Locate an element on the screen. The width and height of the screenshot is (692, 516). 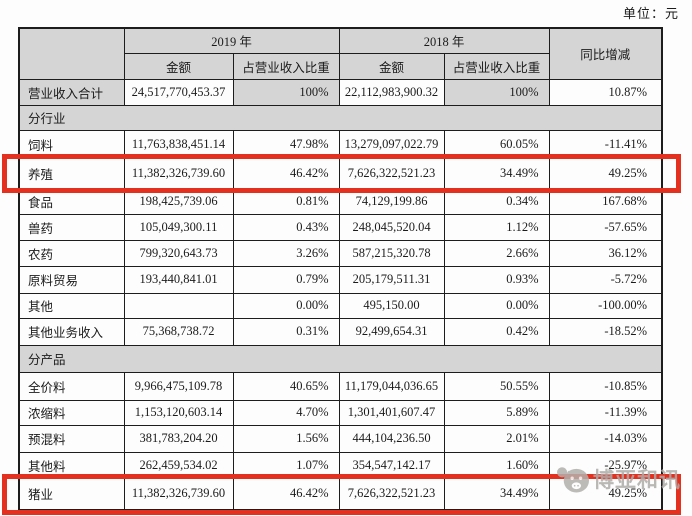
row-label: 猪业 is located at coordinates (71, 494).